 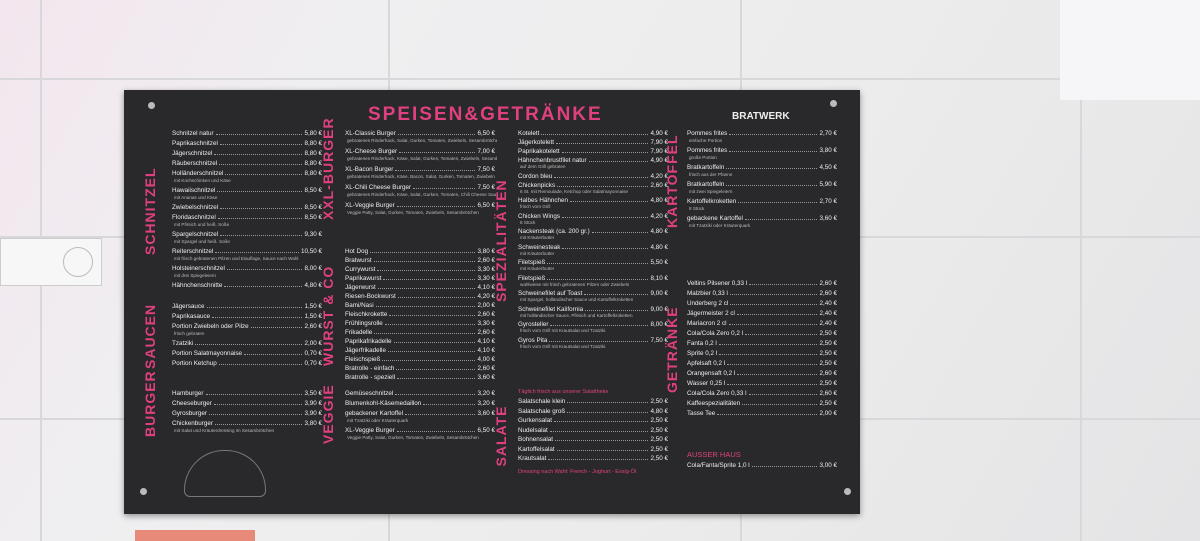 I want to click on menu-item: Bratrolle - speziell 3,60 €, so click(x=420, y=377).